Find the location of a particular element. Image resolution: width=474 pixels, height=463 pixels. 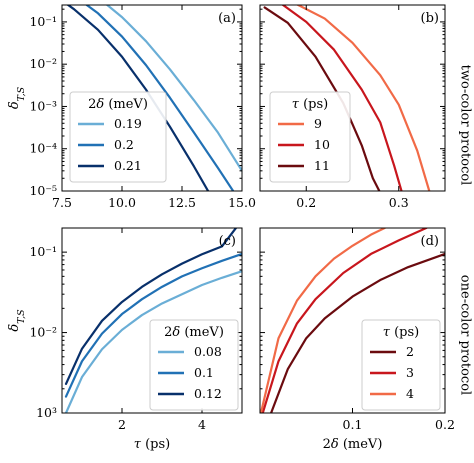

legend-c: 2δ (meV) 0.08 0.1 0.12 is located at coordinates (194, 365).